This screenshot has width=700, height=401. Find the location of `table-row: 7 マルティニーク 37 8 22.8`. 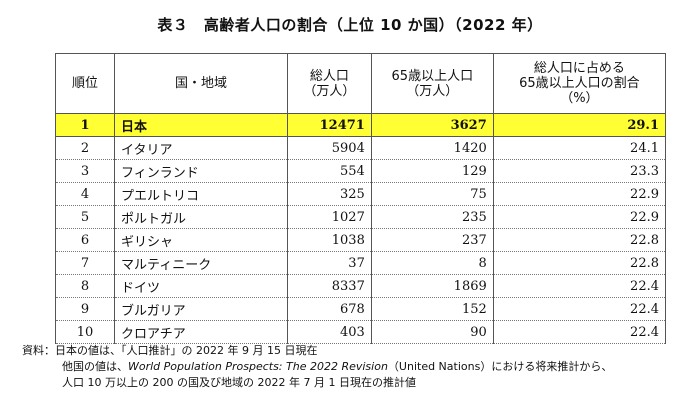

table-row: 7 マルティニーク 37 8 22.8 is located at coordinates (361, 263).